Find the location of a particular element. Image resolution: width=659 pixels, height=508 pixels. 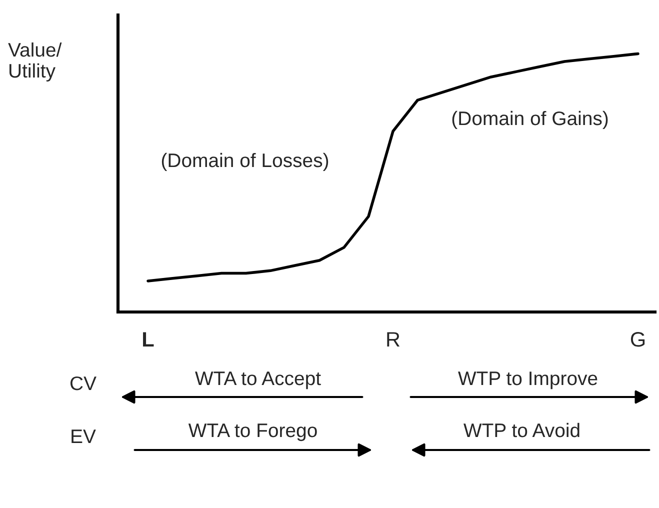

x-tick-label: R is located at coordinates (393, 339).